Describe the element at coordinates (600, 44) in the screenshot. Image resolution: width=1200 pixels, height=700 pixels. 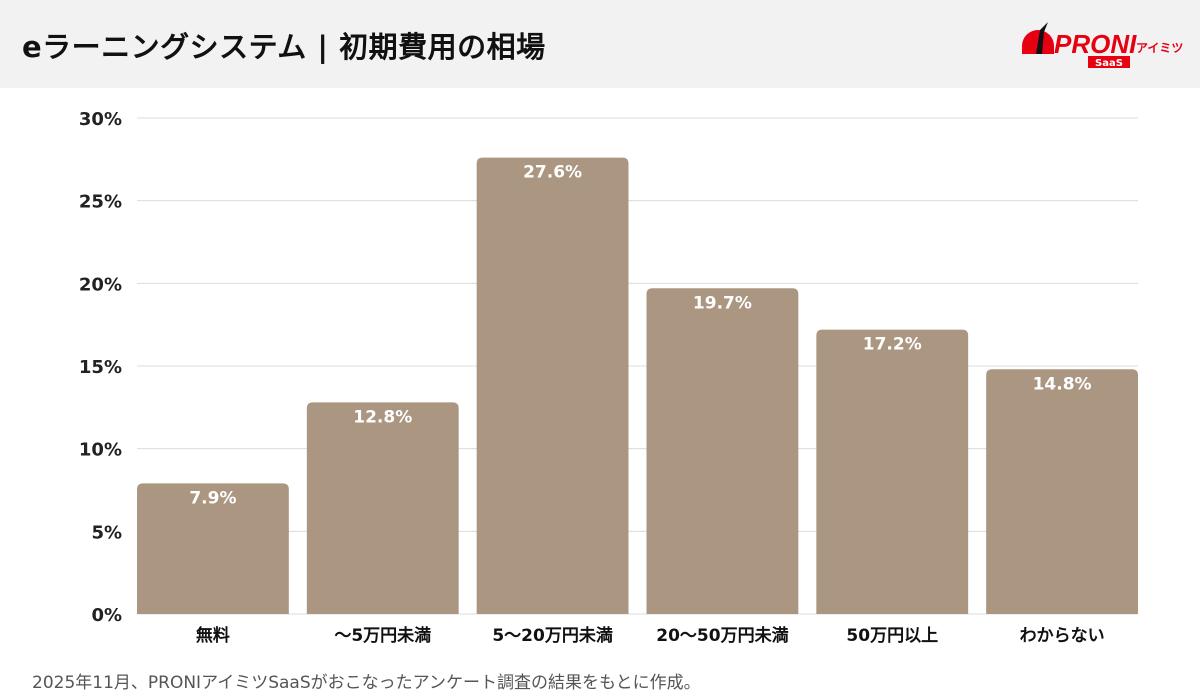
I see `header: eラーニングシステム | 初期費用の相場 PRONI アイミツ SaaS` at that location.